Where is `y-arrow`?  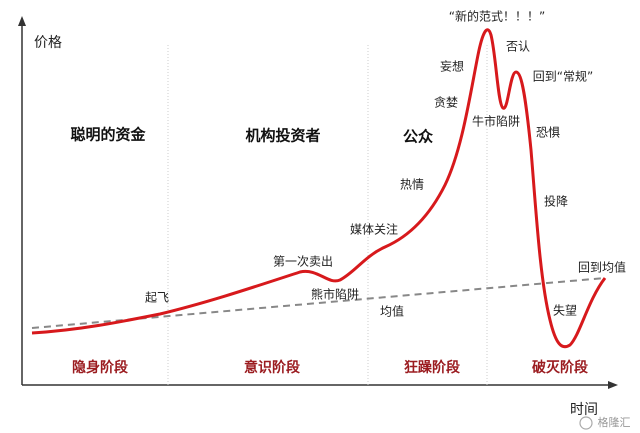 y-arrow is located at coordinates (22, 21).